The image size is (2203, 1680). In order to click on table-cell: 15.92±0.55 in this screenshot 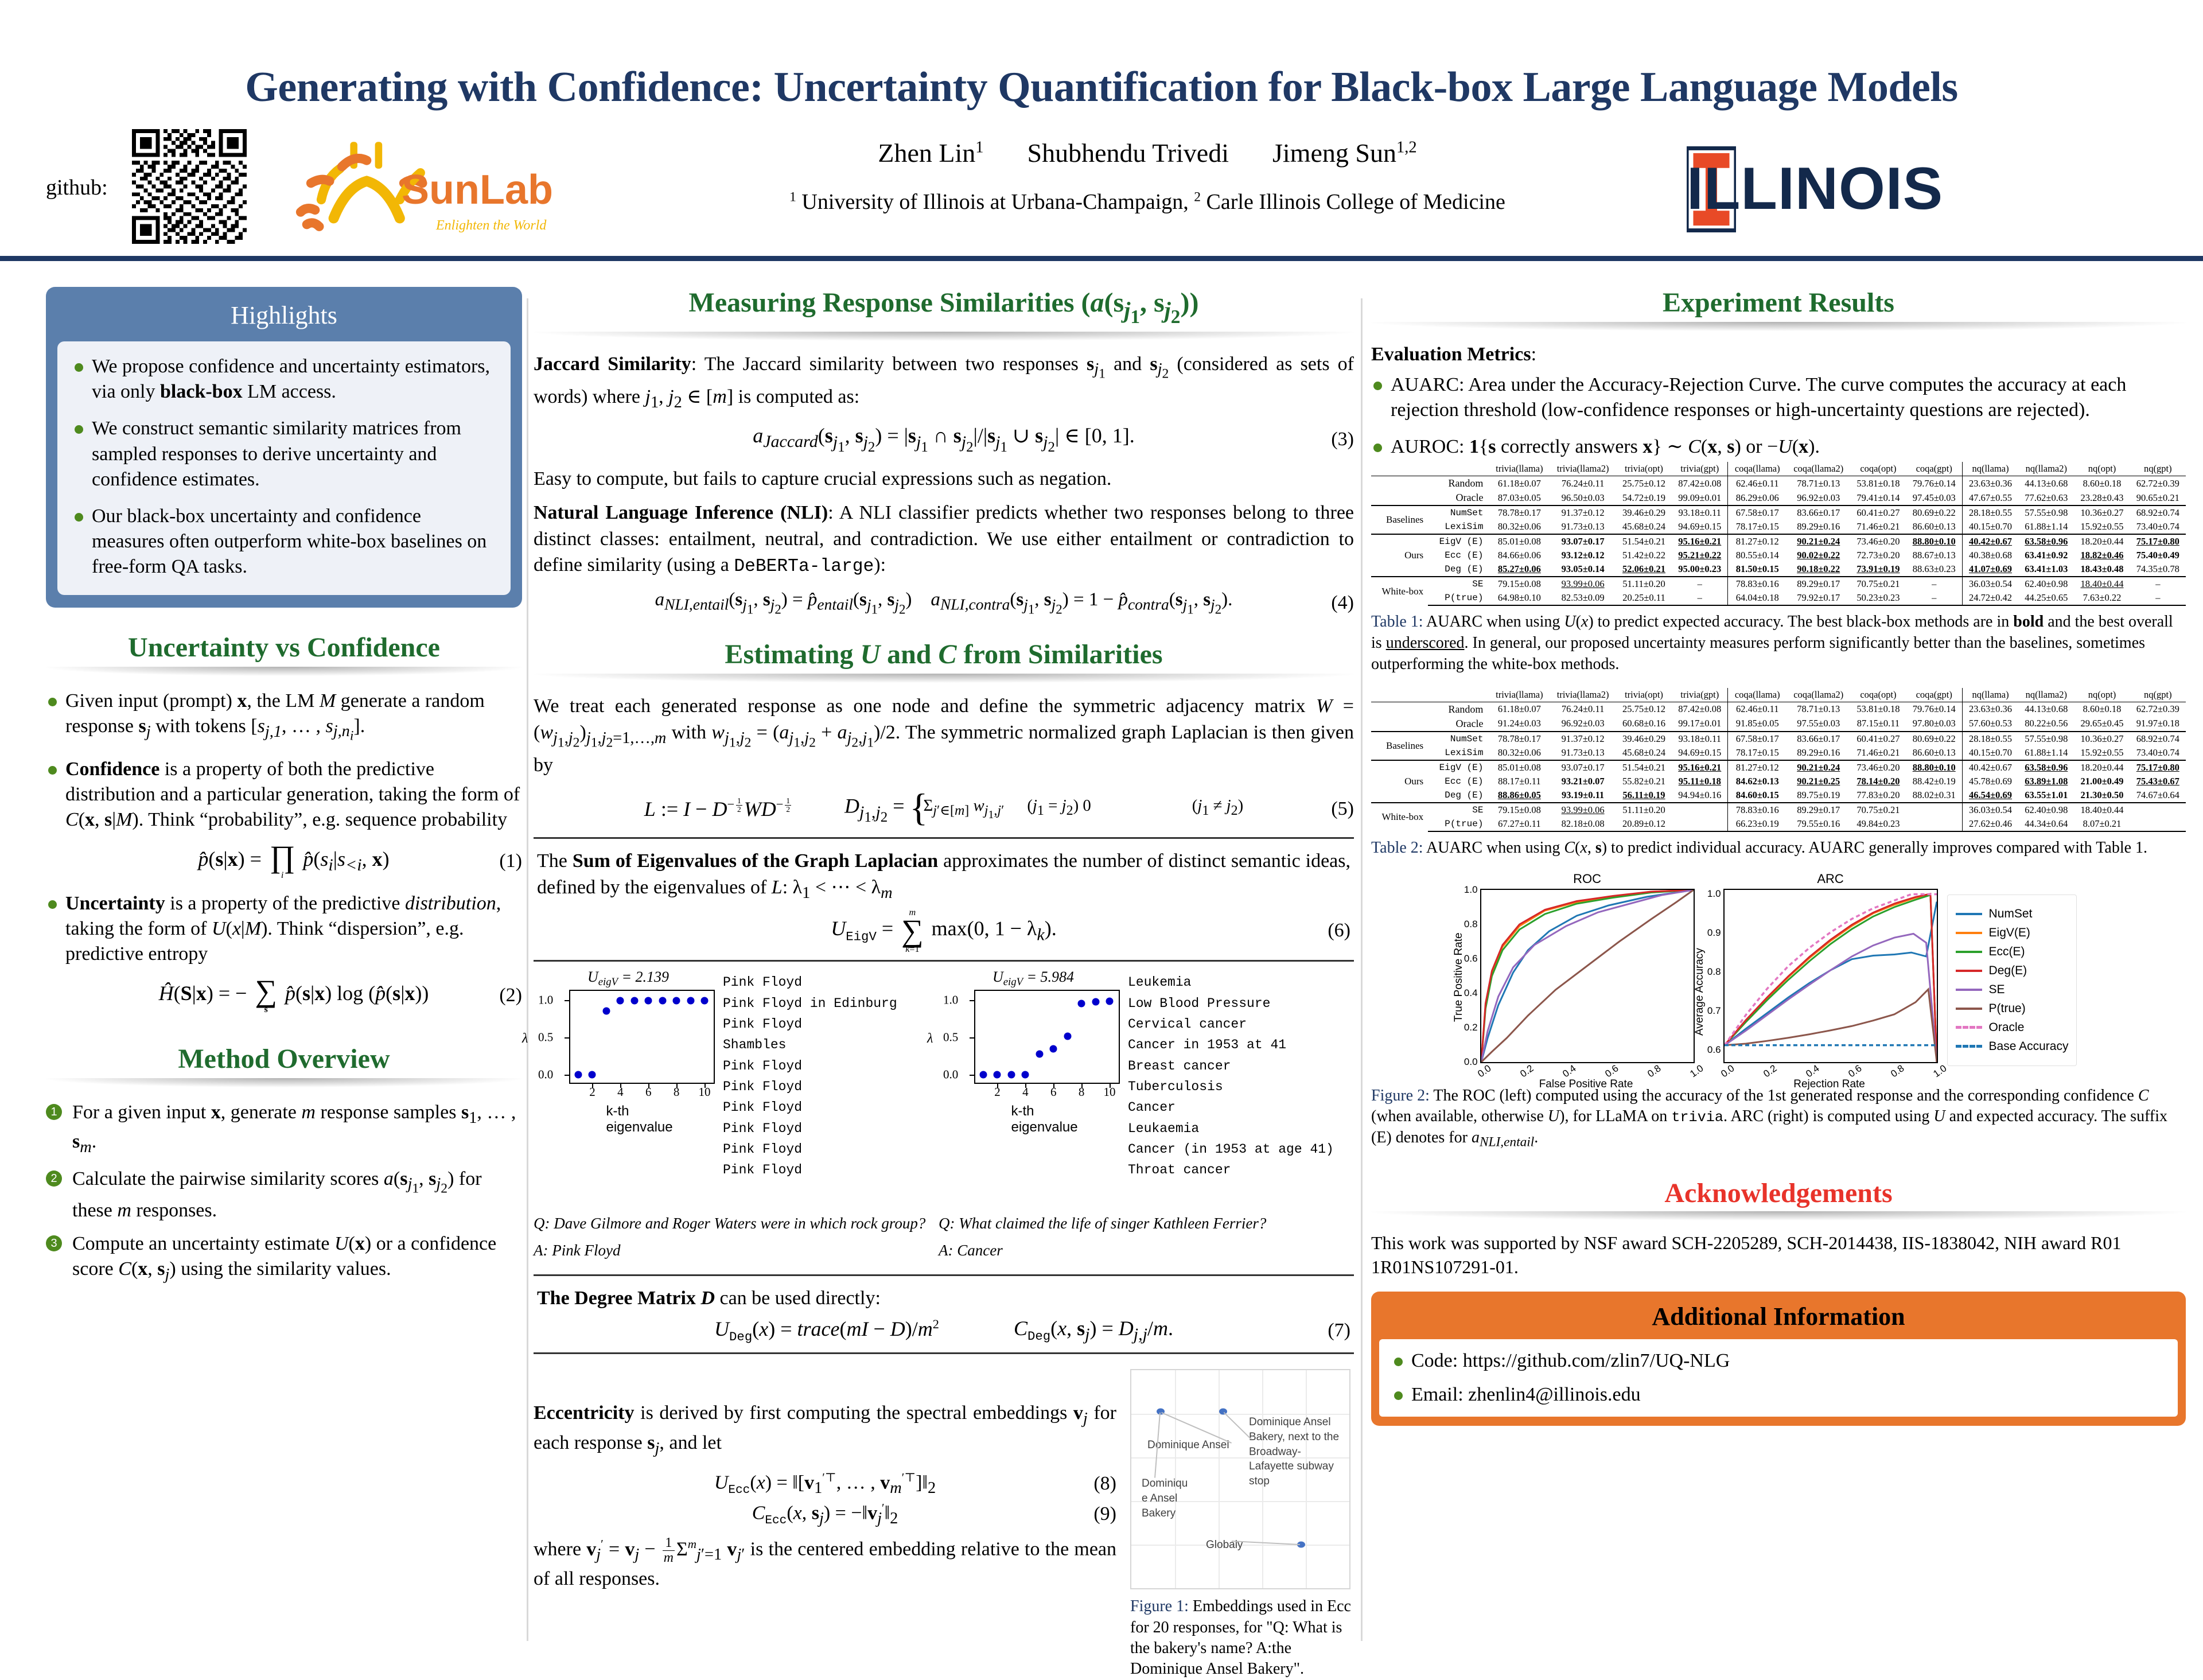, I will do `click(2102, 752)`.